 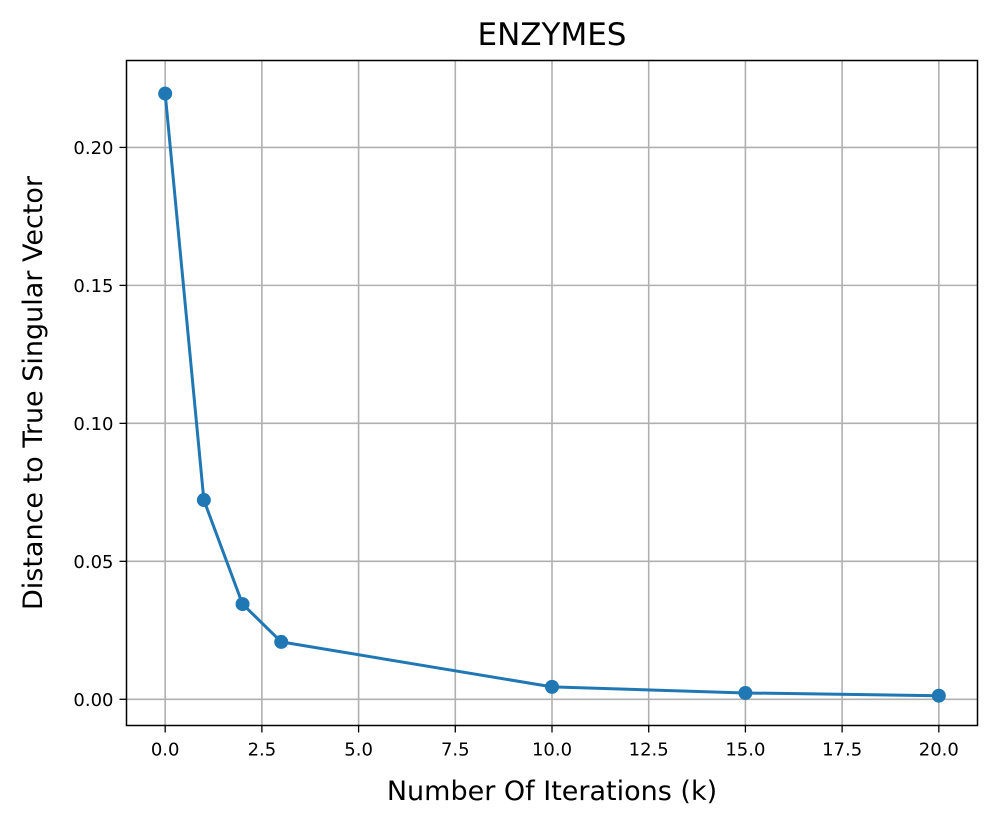 I want to click on y-tick-label: 0.20, so click(x=93, y=148).